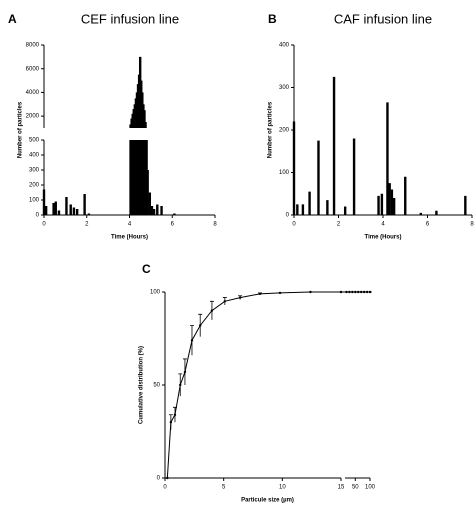 This screenshot has width=474, height=522. What do you see at coordinates (383, 18) in the screenshot?
I see `chart-title: CAF infusion line` at bounding box center [383, 18].